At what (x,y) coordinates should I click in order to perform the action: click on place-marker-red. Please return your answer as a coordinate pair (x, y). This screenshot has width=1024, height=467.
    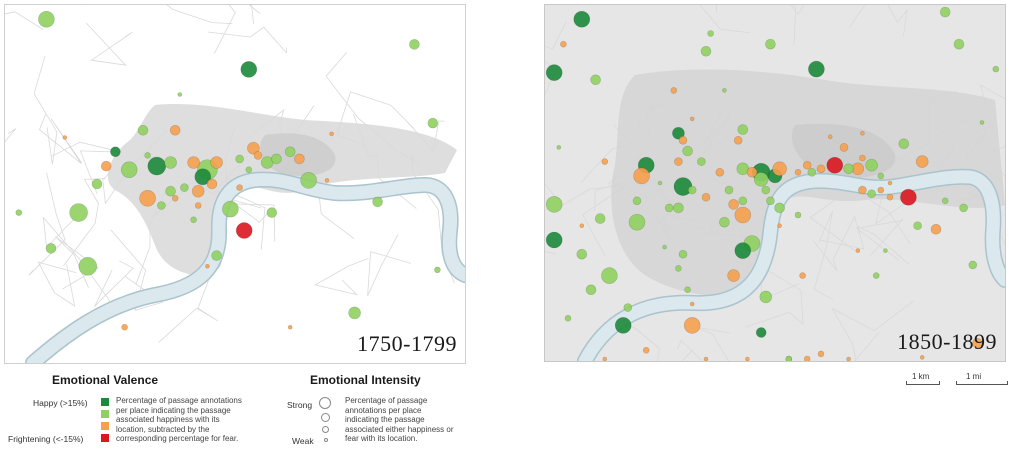
    Looking at the image, I should click on (244, 230).